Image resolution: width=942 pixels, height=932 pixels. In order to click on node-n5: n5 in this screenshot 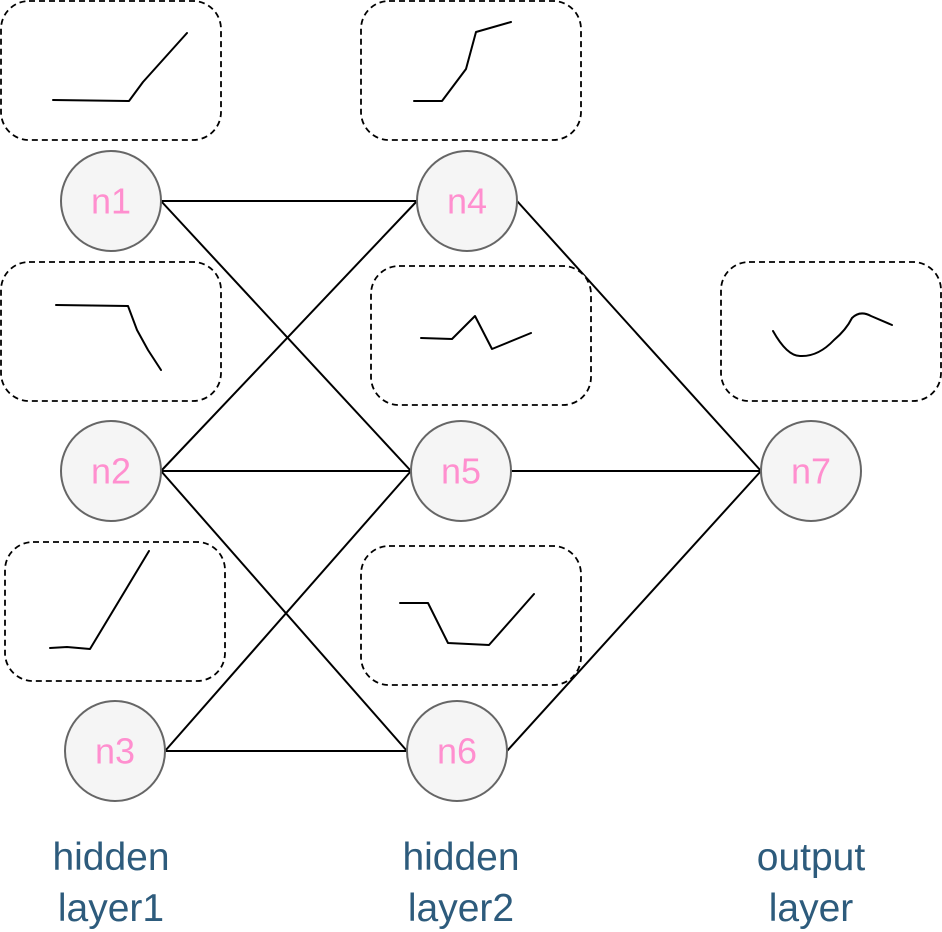, I will do `click(461, 471)`.